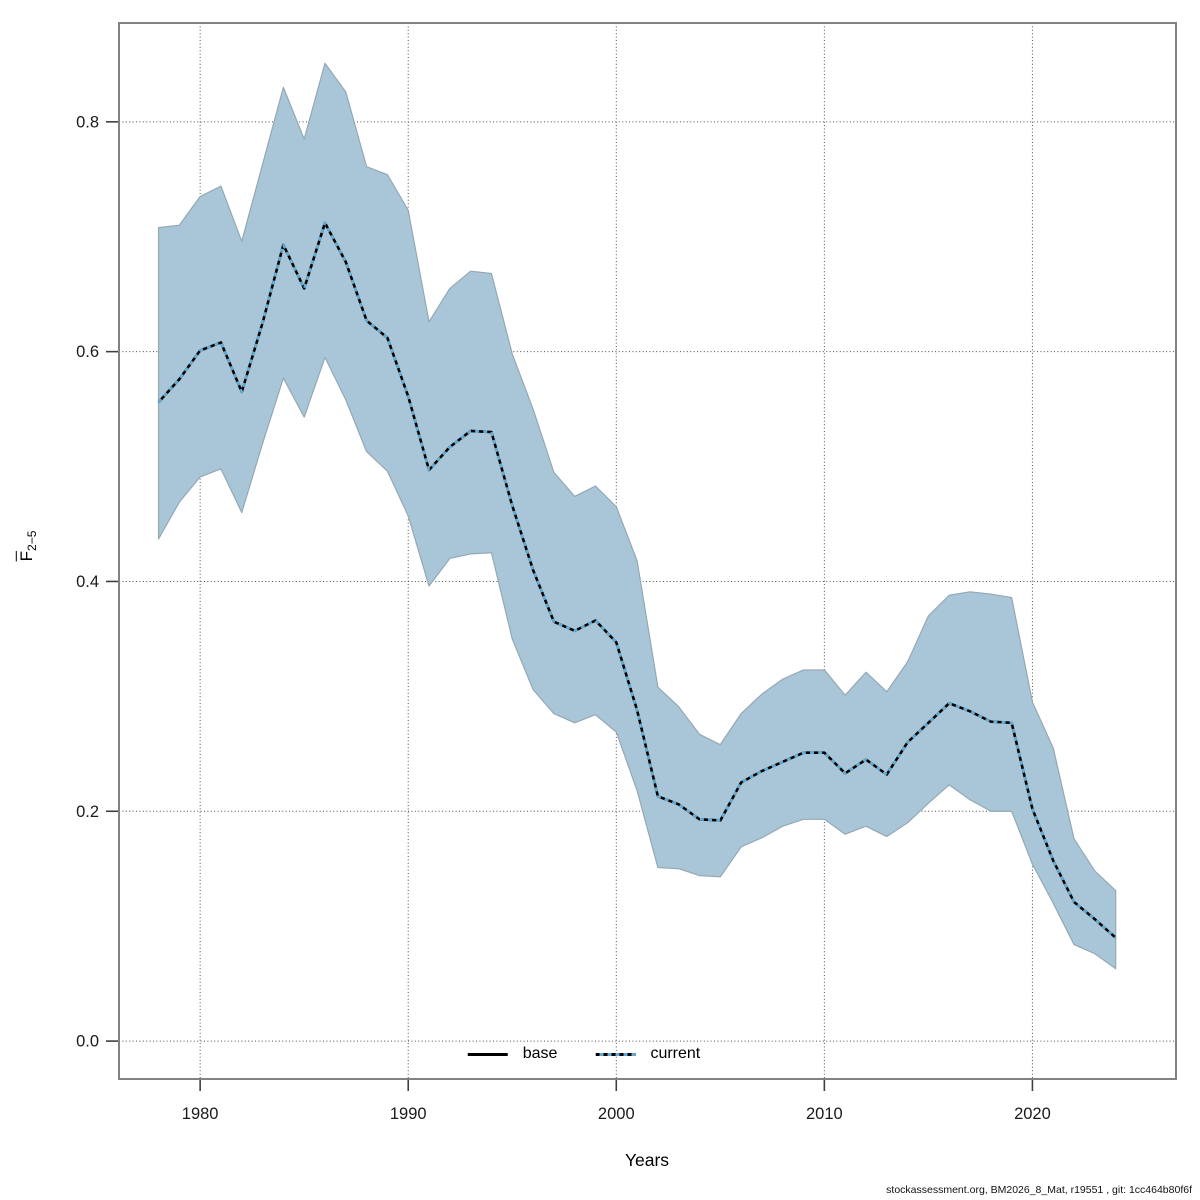 The image size is (1200, 1200). Describe the element at coordinates (87, 812) in the screenshot. I see `y-tick-label-0.2: 0.2` at that location.